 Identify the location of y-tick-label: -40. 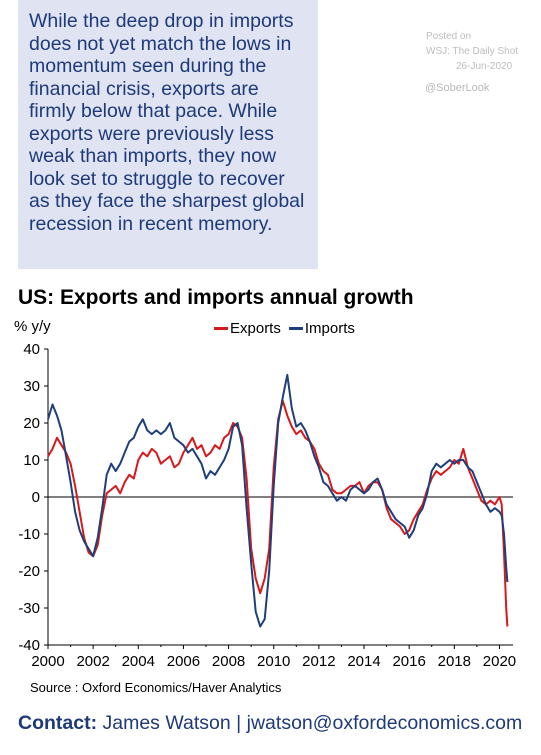
(29, 645).